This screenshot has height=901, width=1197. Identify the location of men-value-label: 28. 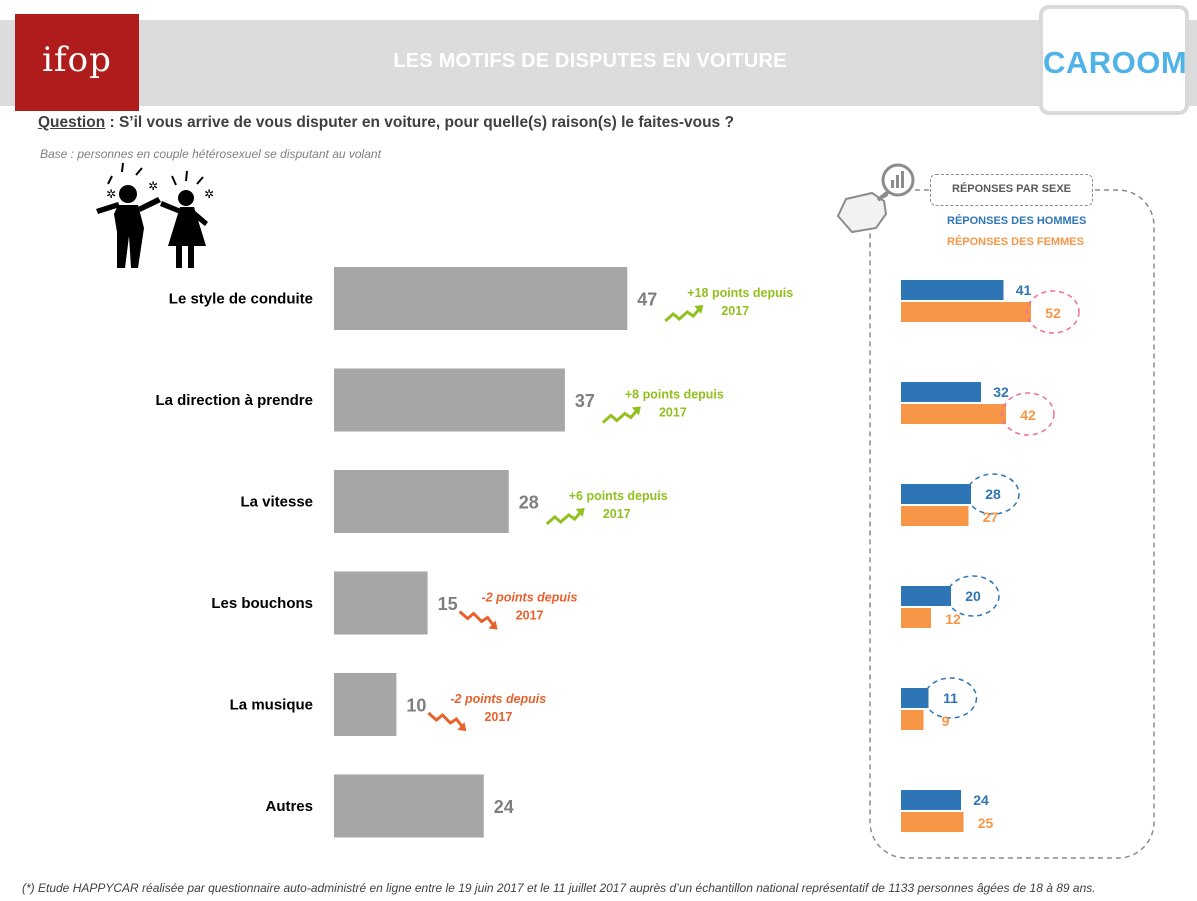
(993, 494).